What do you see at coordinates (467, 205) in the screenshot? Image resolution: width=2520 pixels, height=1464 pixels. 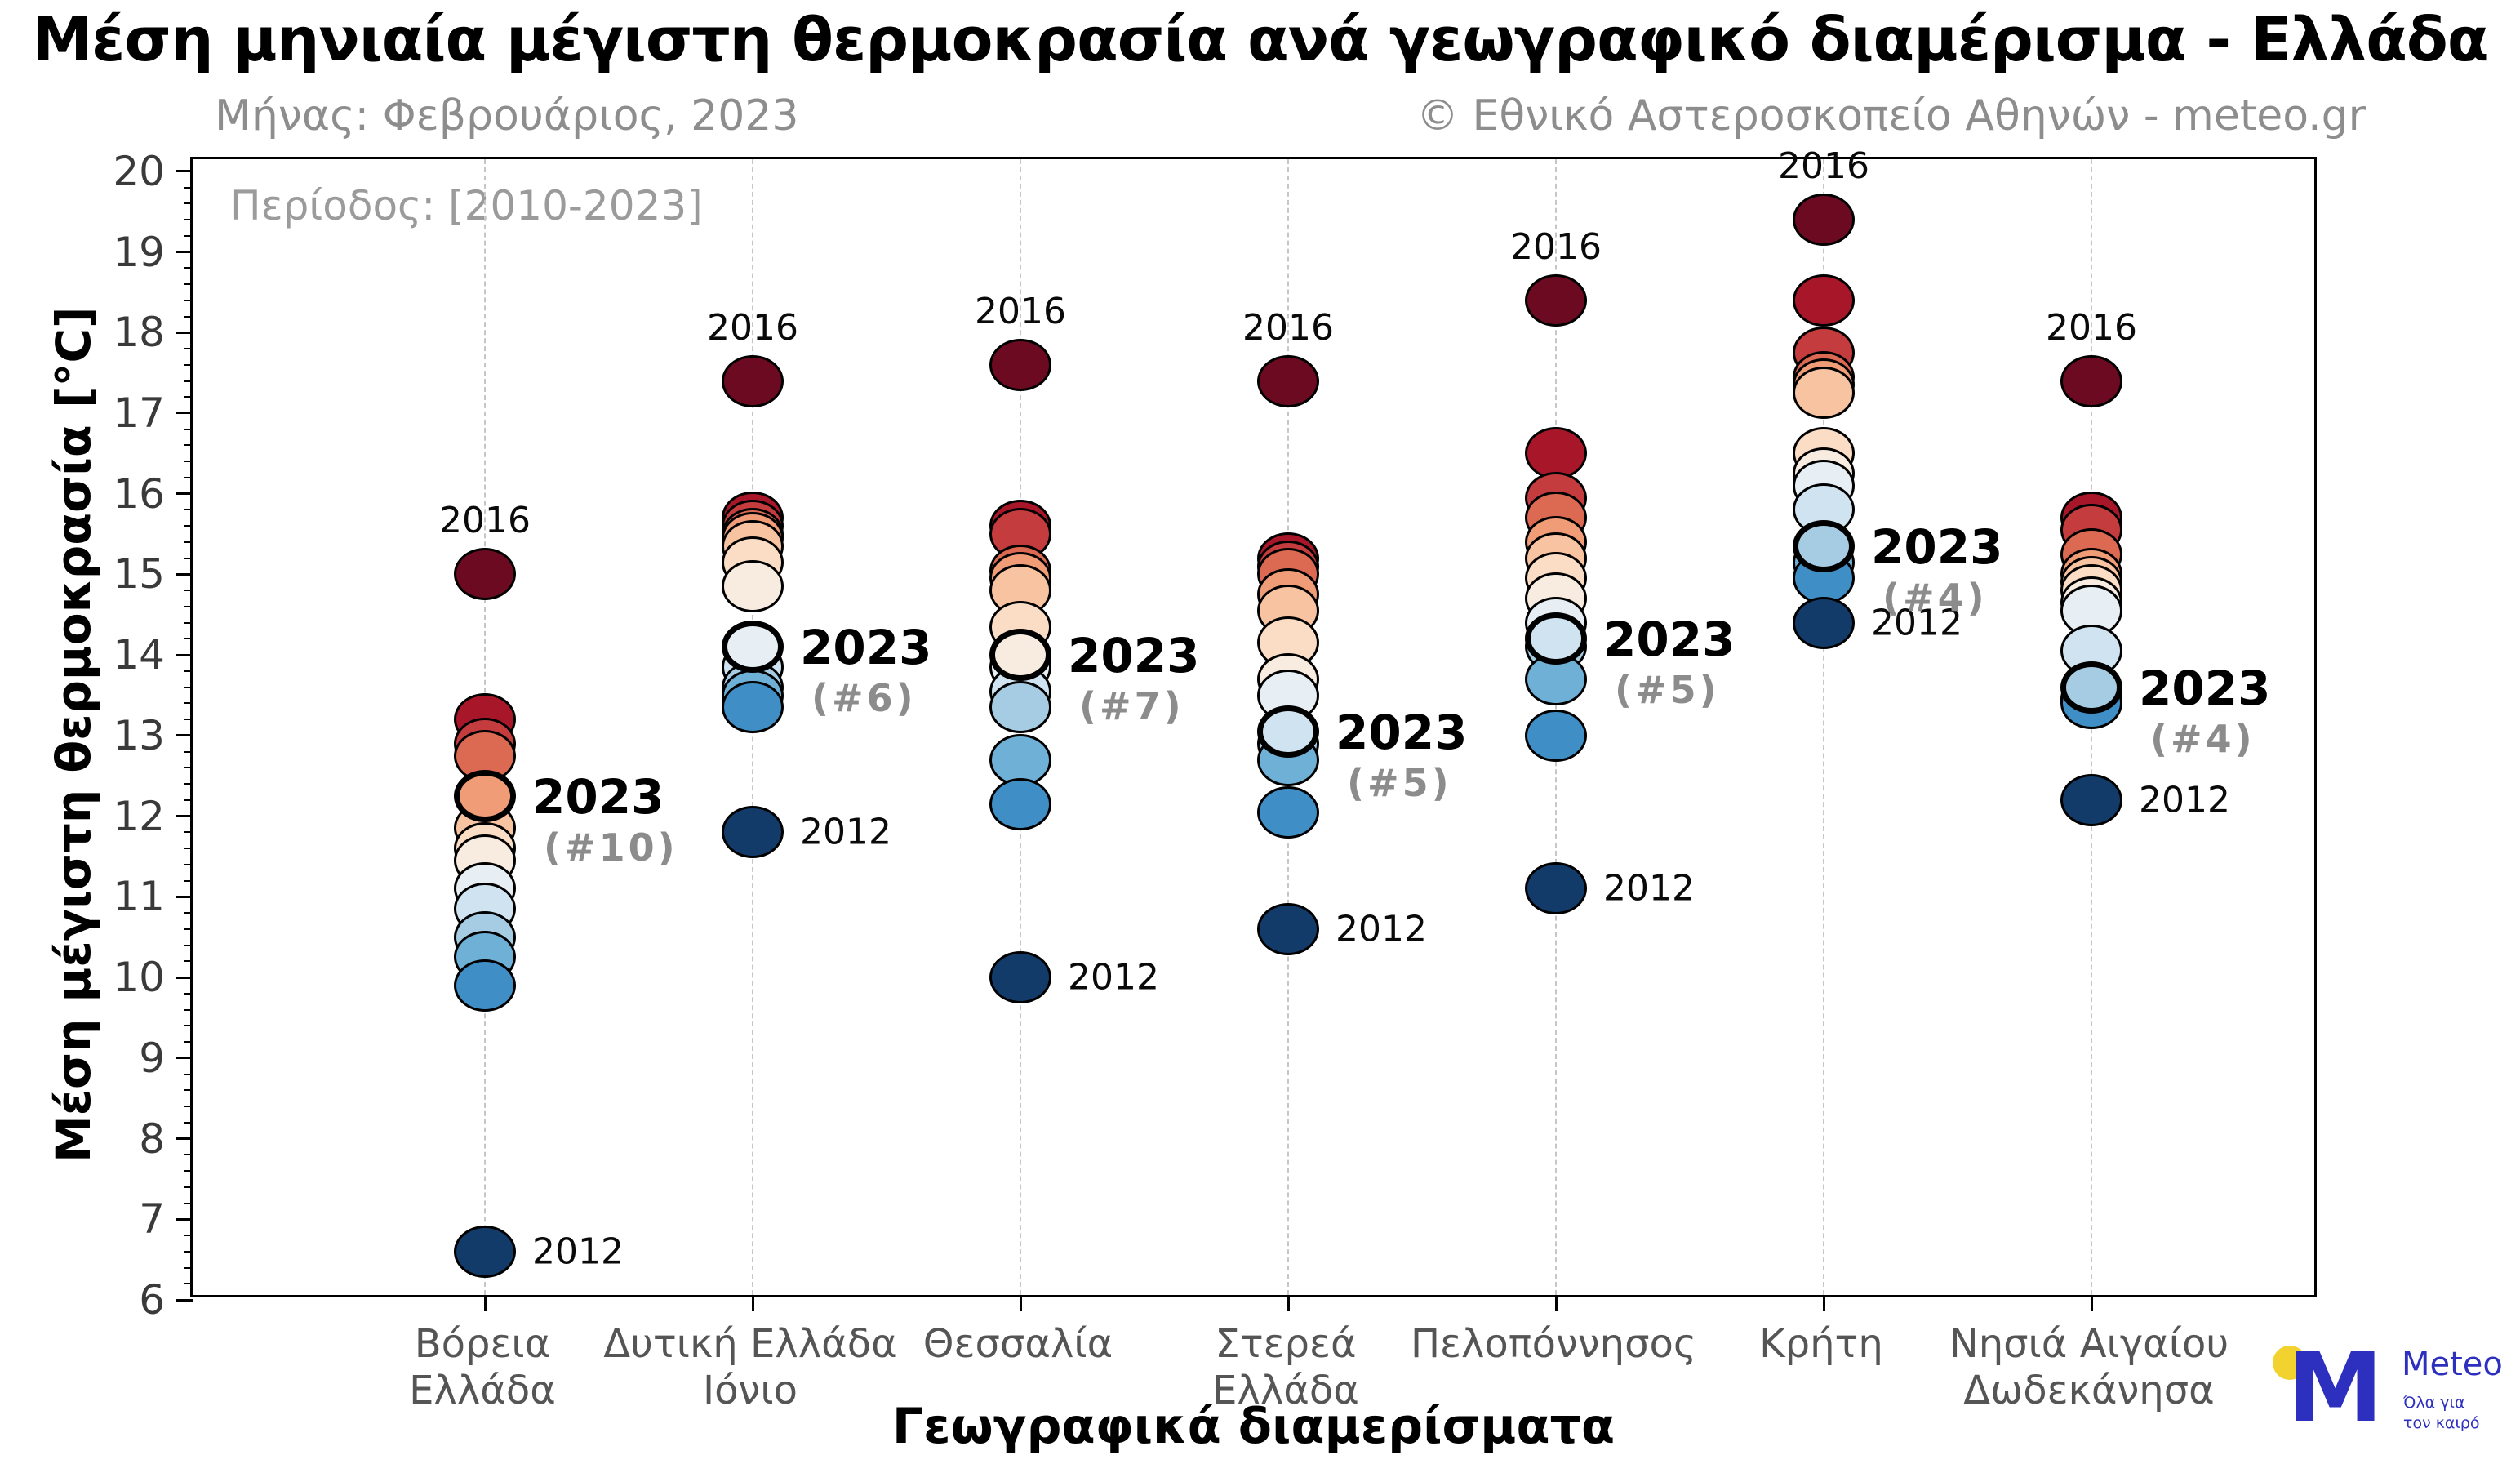 I see `period-label: Περίοδος: [2010-2023]` at bounding box center [467, 205].